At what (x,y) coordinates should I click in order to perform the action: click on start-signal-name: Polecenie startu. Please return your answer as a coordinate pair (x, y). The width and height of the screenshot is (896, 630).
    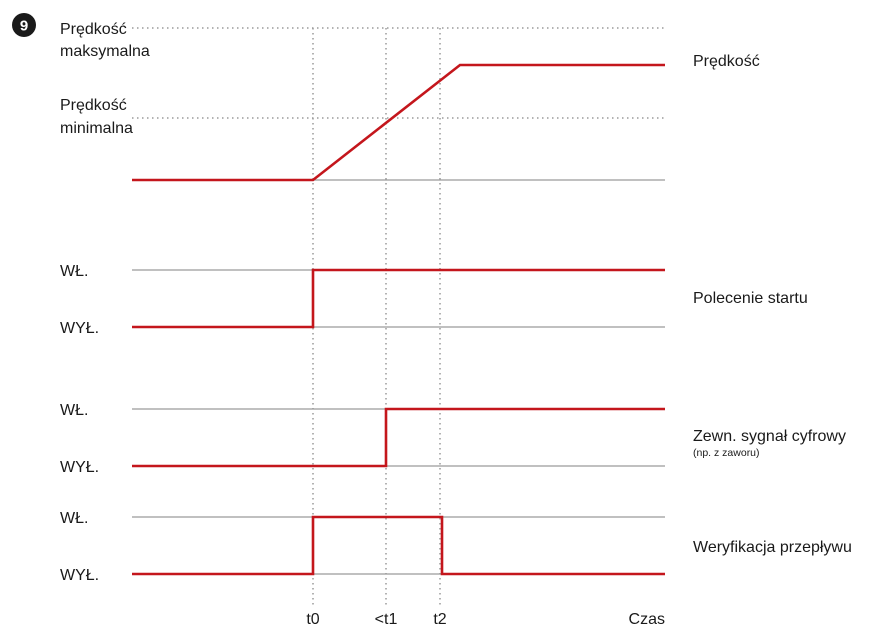
    Looking at the image, I should click on (750, 298).